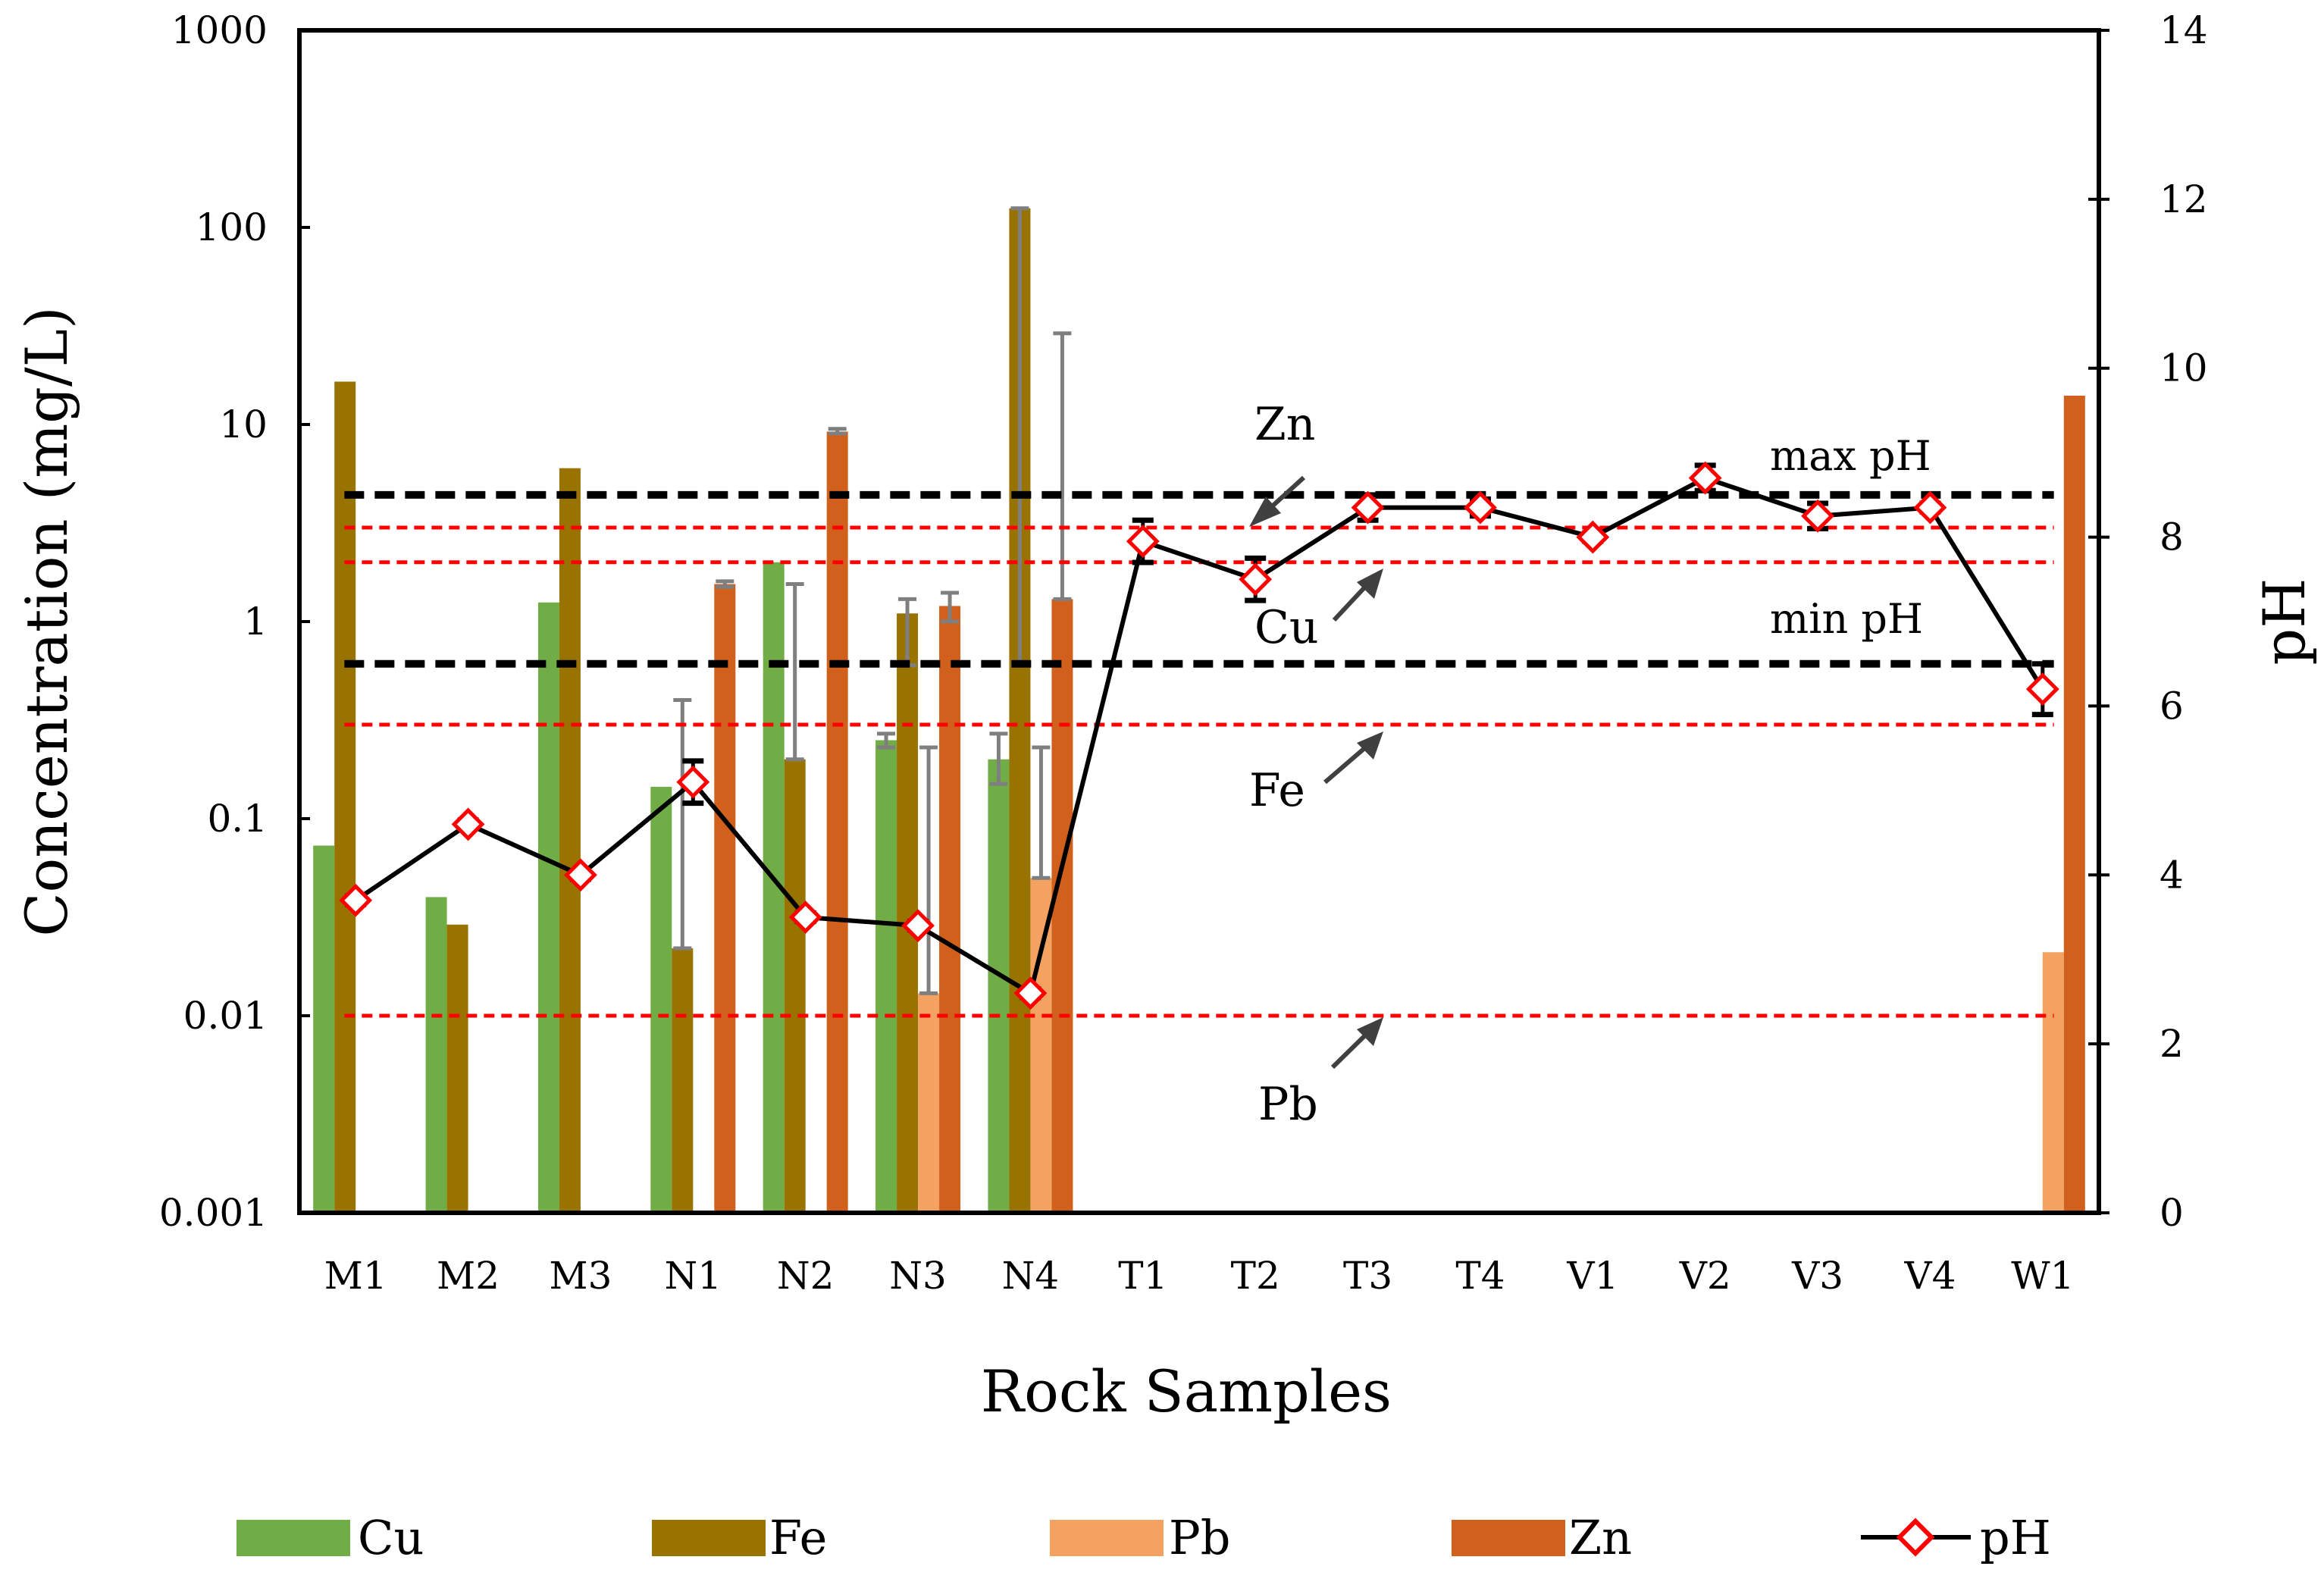  I want to click on bar-fe-m2, so click(457, 1069).